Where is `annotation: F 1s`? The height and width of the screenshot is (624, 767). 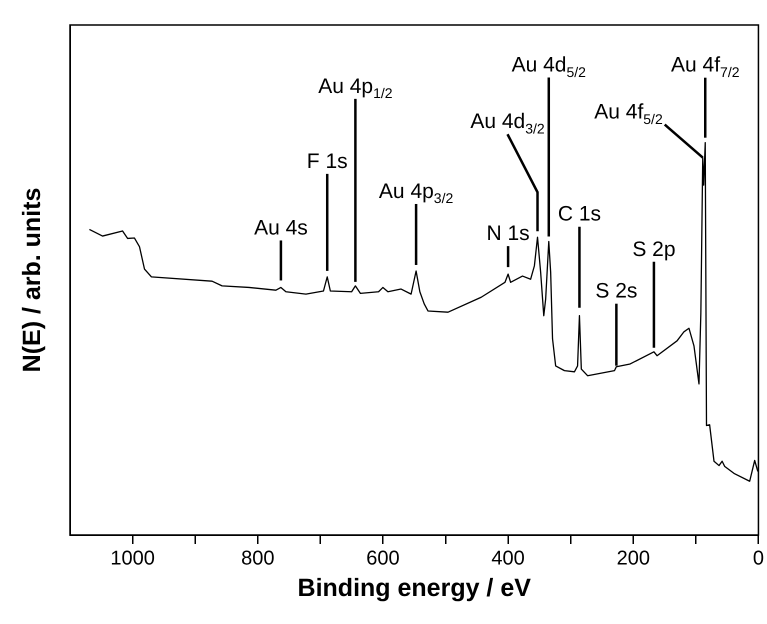 annotation: F 1s is located at coordinates (327, 161).